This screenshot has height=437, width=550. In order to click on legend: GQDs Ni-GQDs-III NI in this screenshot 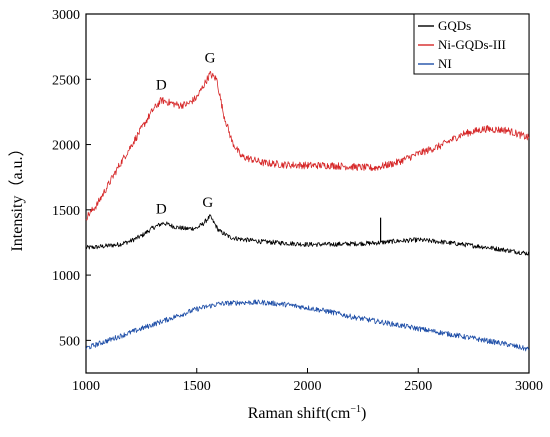, I will do `click(471, 44)`.